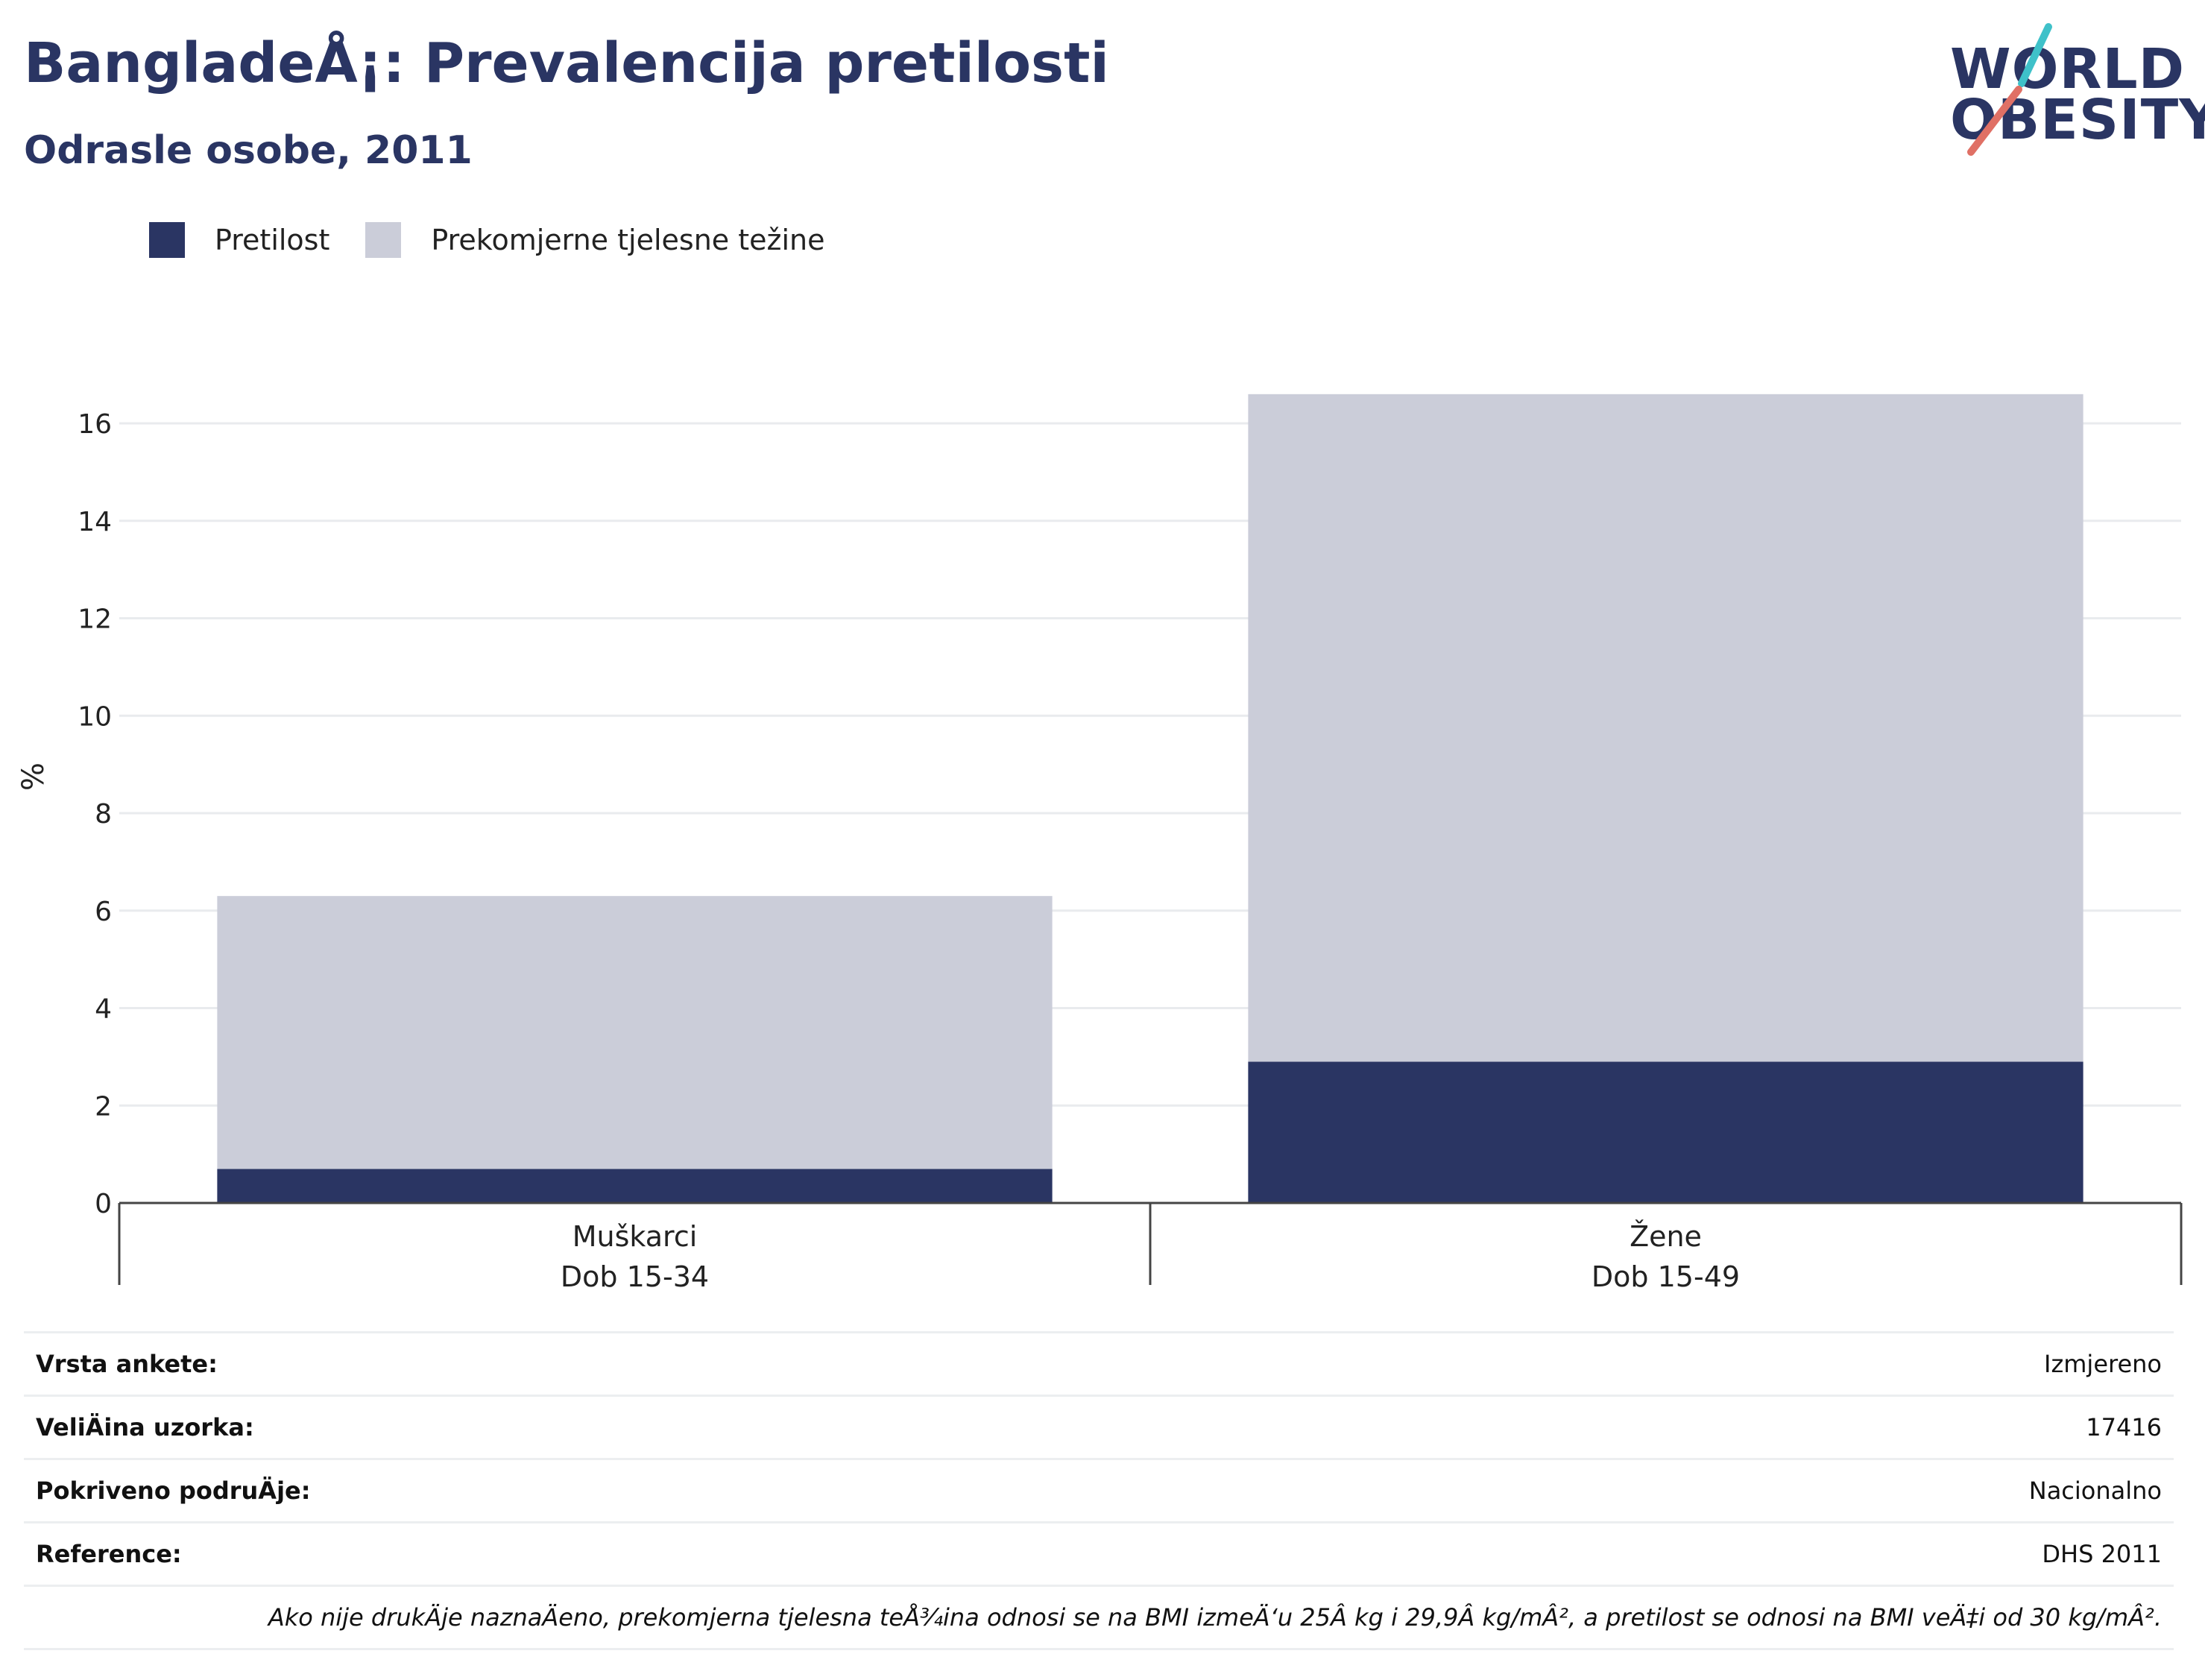  I want to click on y-tick-label: 10, so click(95, 716).